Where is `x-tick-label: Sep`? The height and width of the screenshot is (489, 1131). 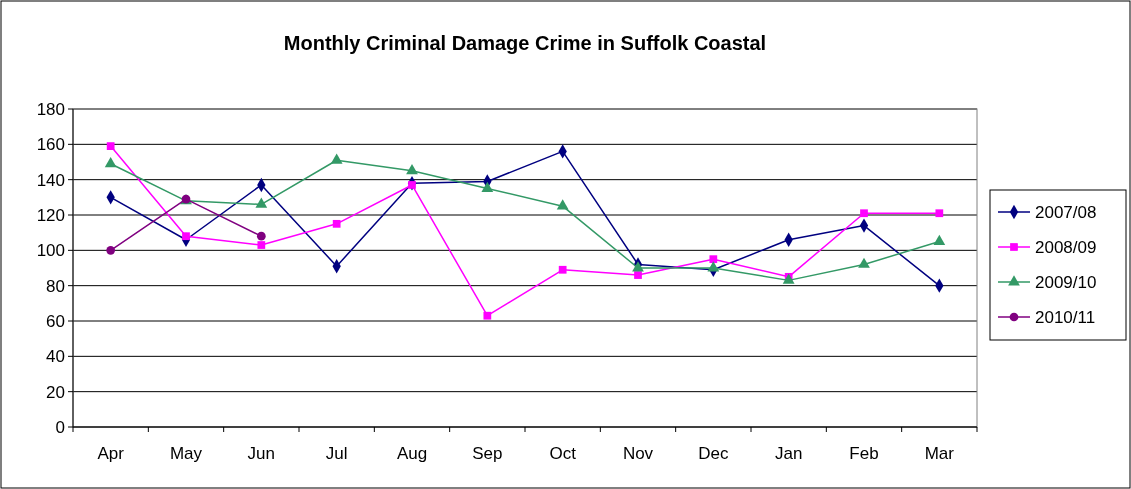 x-tick-label: Sep is located at coordinates (487, 453).